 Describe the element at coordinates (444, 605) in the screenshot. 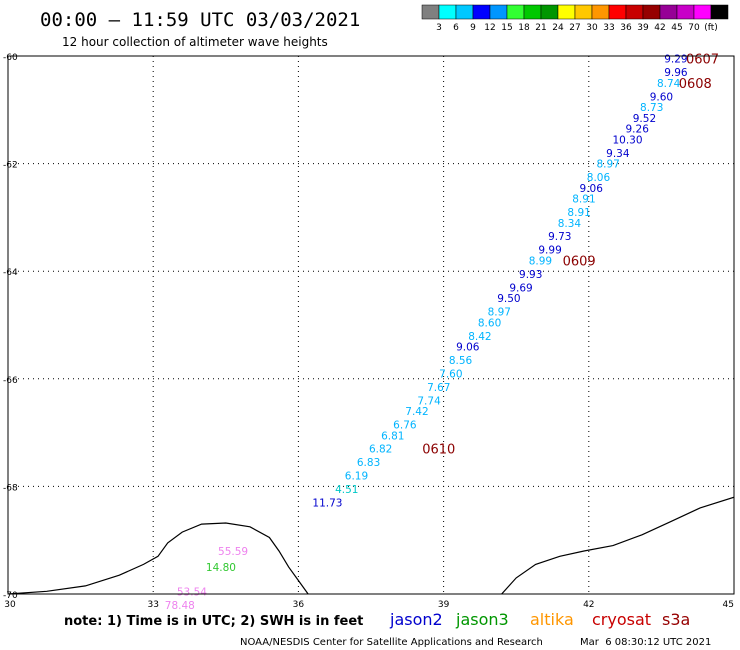

I see `lon-tick-label: 39` at that location.